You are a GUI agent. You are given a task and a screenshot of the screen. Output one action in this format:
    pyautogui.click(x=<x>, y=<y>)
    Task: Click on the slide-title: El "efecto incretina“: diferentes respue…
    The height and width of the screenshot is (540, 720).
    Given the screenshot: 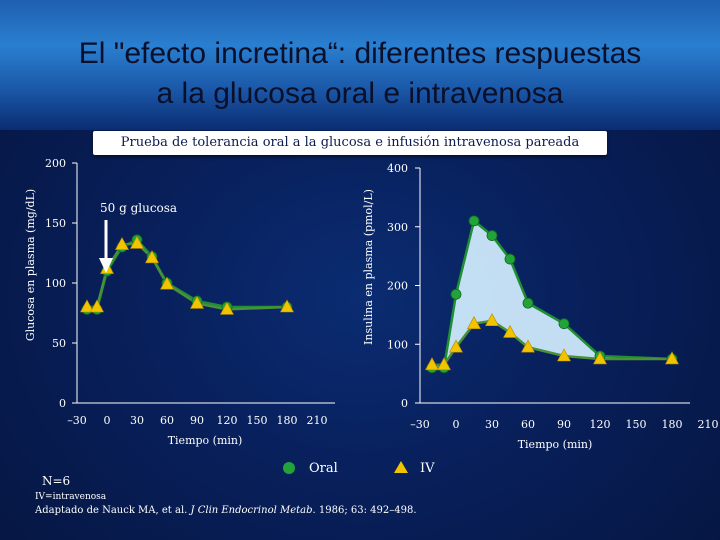 What is the action you would take?
    pyautogui.click(x=360, y=74)
    